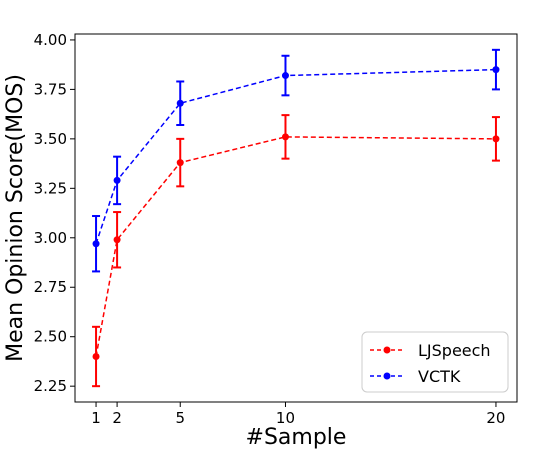 This screenshot has width=548, height=457. Describe the element at coordinates (54, 213) in the screenshot. I see `y-axis: 2.25 2.50 2.75 3.00 3.25 3.50 3.75 4.00` at that location.